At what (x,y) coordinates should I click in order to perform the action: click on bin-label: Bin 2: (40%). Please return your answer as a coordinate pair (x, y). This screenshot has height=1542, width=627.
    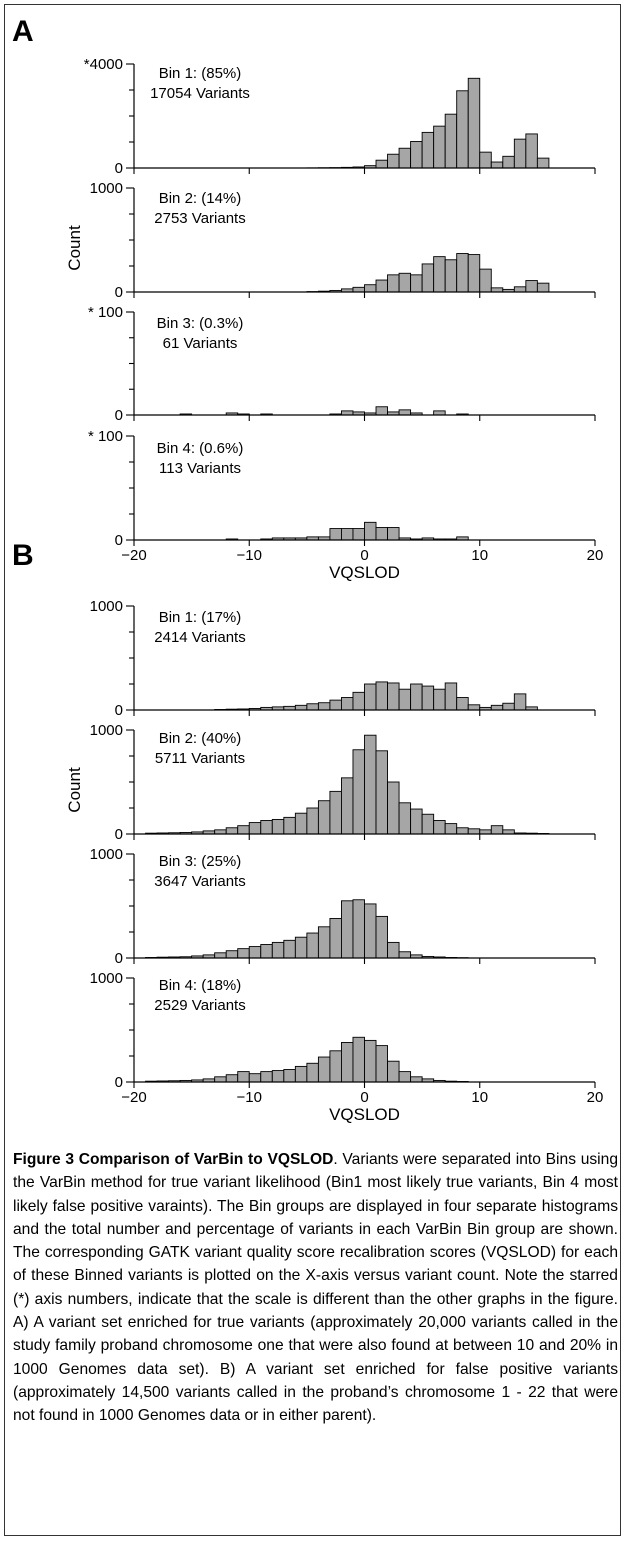
    Looking at the image, I should click on (200, 738).